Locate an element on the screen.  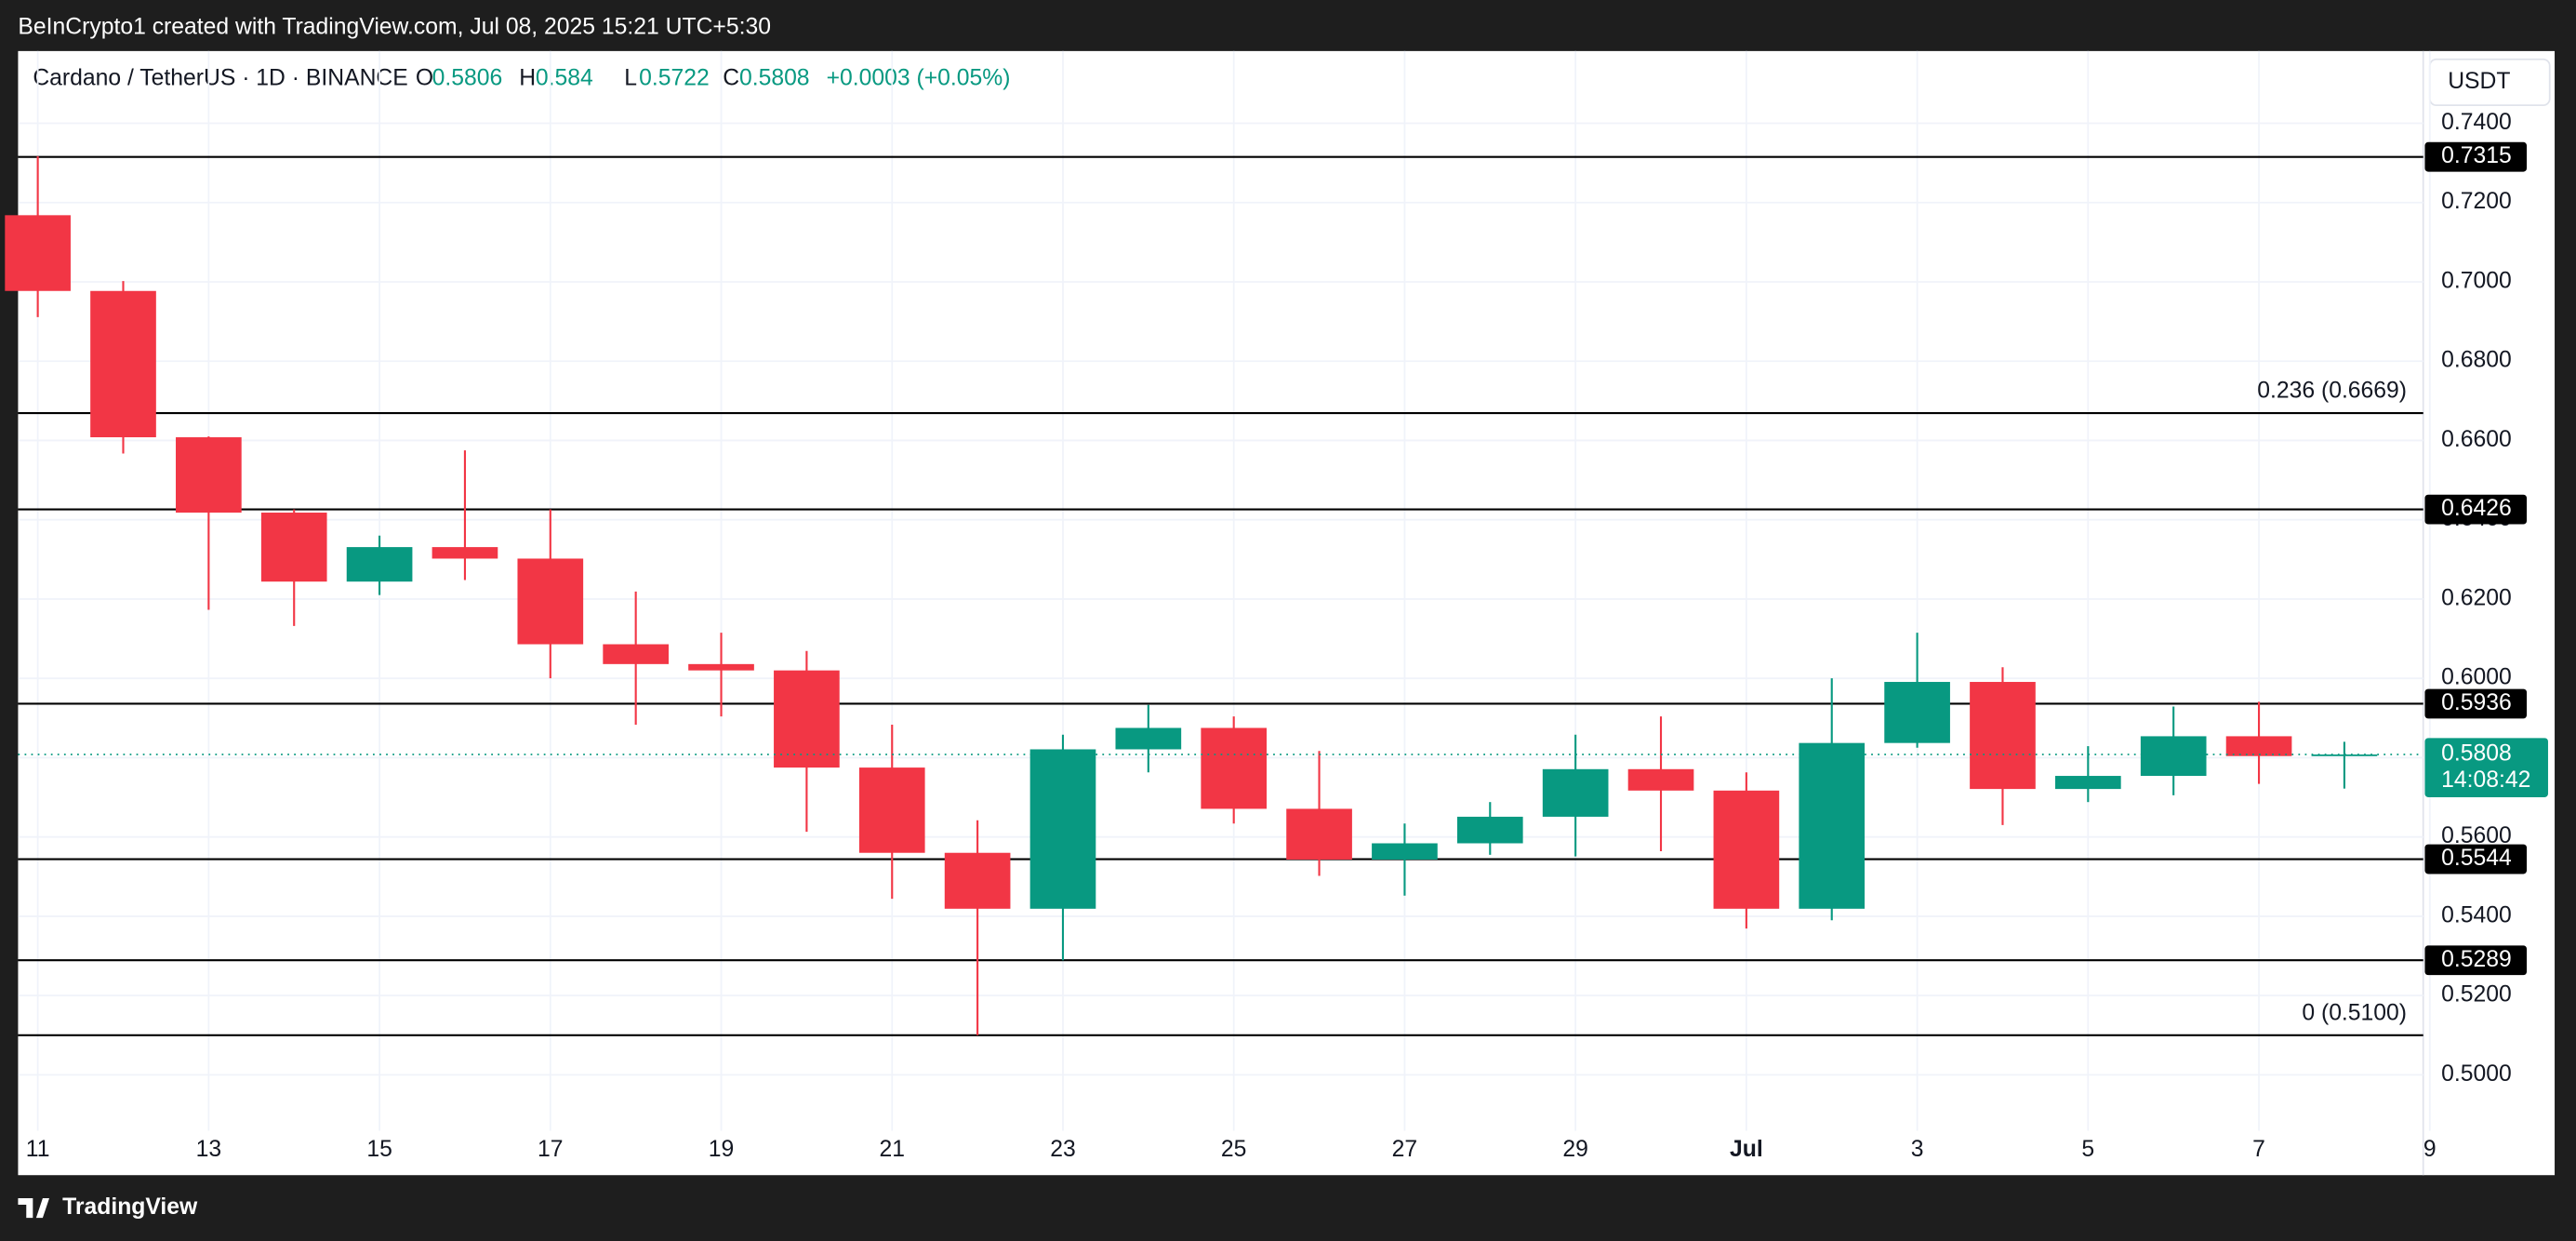
close-label: C is located at coordinates (731, 77).